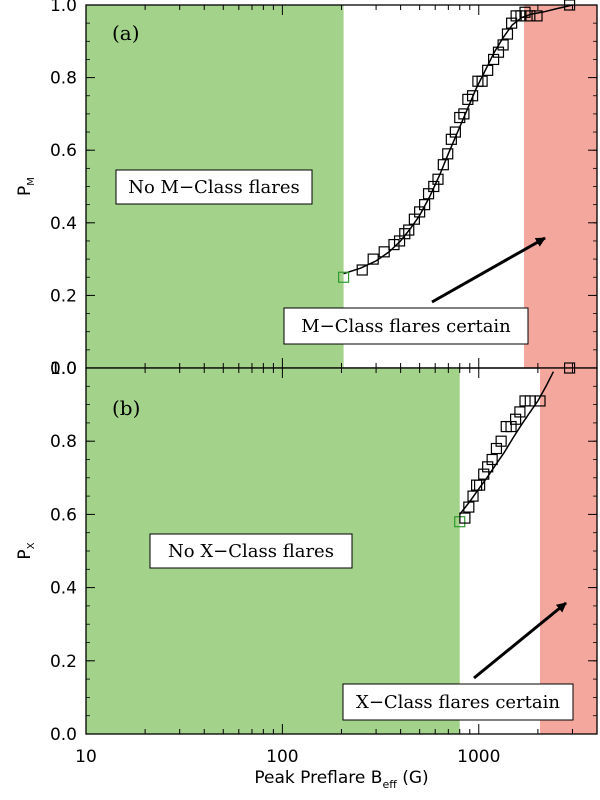  I want to click on x-axis-label-main: Peak Preflare B, so click(318, 778).